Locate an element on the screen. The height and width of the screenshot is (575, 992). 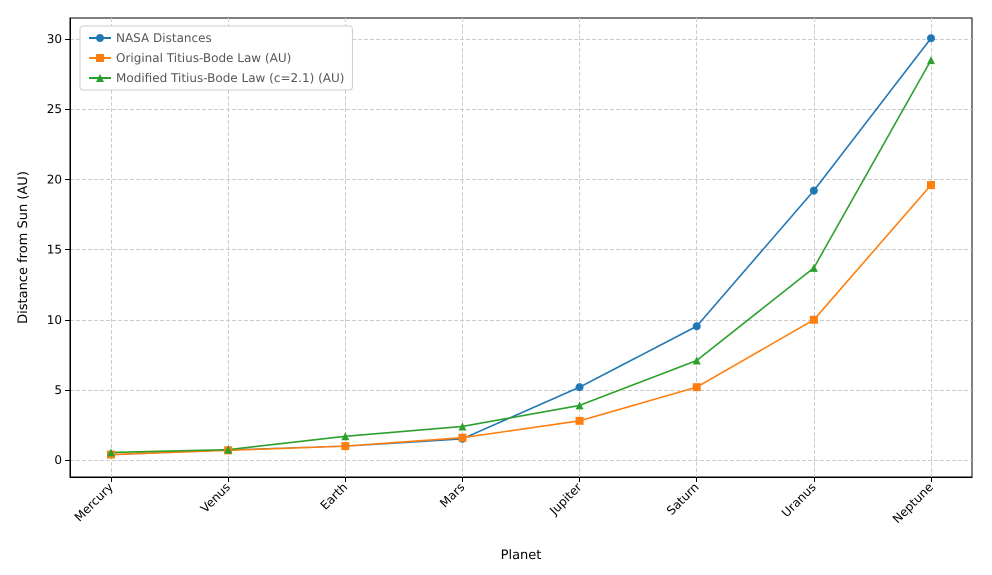
y-tick-label: 25 is located at coordinates (54, 109).